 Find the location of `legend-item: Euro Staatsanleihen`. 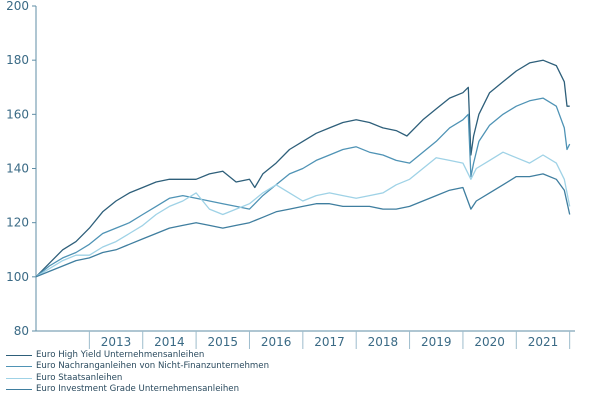

legend-item: Euro Staatsanleihen is located at coordinates (226, 378).